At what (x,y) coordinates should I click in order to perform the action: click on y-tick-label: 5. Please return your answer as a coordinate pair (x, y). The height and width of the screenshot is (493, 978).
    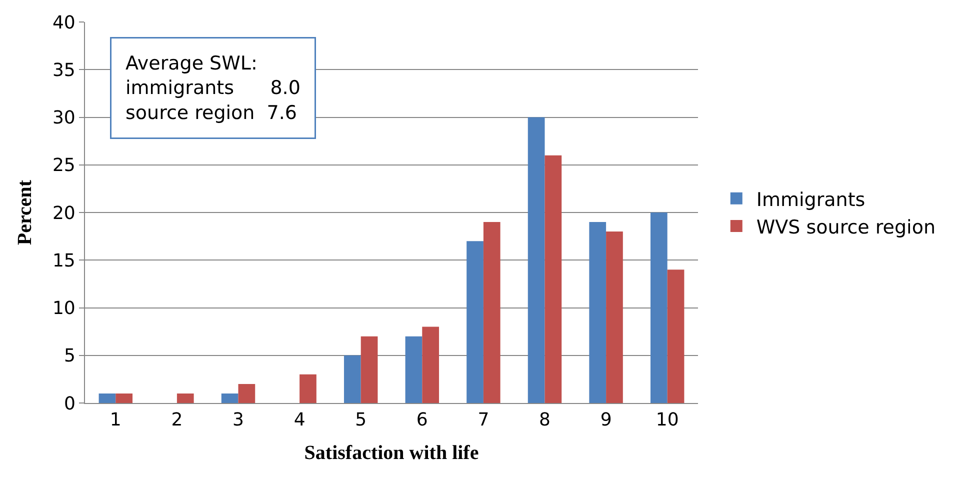
    Looking at the image, I should click on (70, 356).